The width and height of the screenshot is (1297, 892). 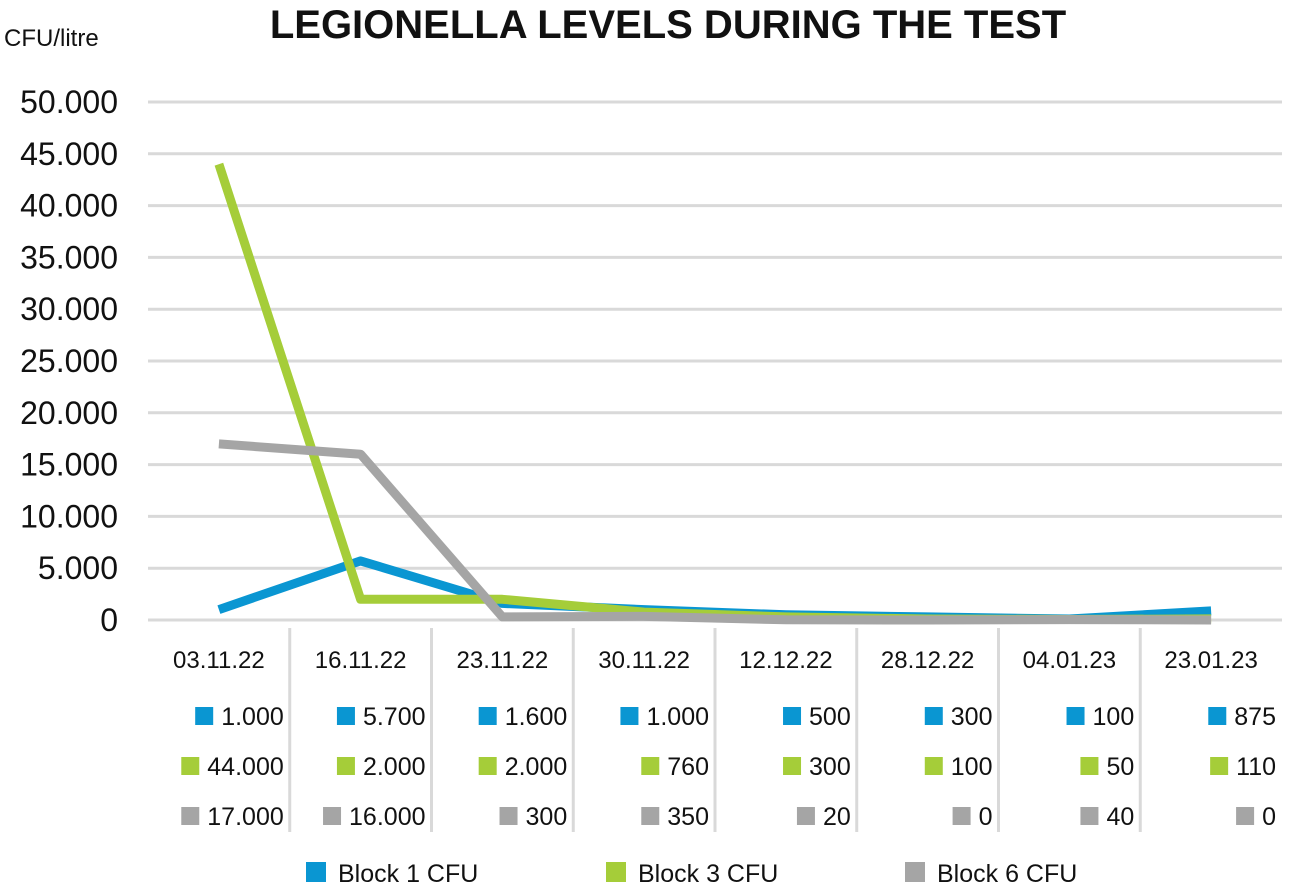 What do you see at coordinates (361, 660) in the screenshot?
I see `x-category-label: 16.11.22` at bounding box center [361, 660].